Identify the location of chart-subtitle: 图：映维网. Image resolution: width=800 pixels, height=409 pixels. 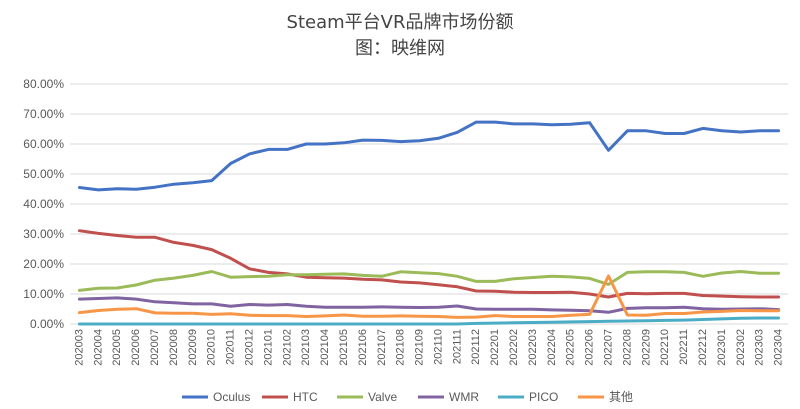
(400, 48).